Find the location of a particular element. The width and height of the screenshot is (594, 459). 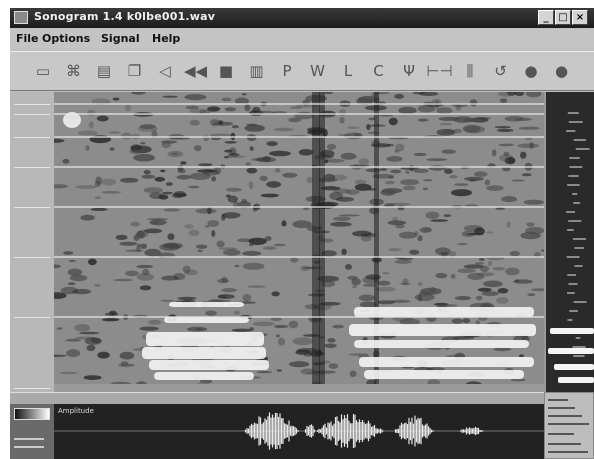

multi-tool-icon: ⌘ is located at coordinates (73, 71).